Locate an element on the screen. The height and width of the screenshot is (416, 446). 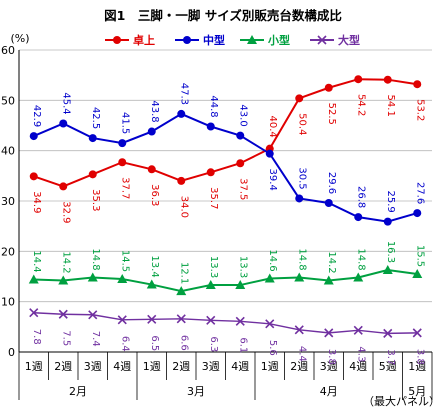
data-label: 6.1 is located at coordinates (242, 345).